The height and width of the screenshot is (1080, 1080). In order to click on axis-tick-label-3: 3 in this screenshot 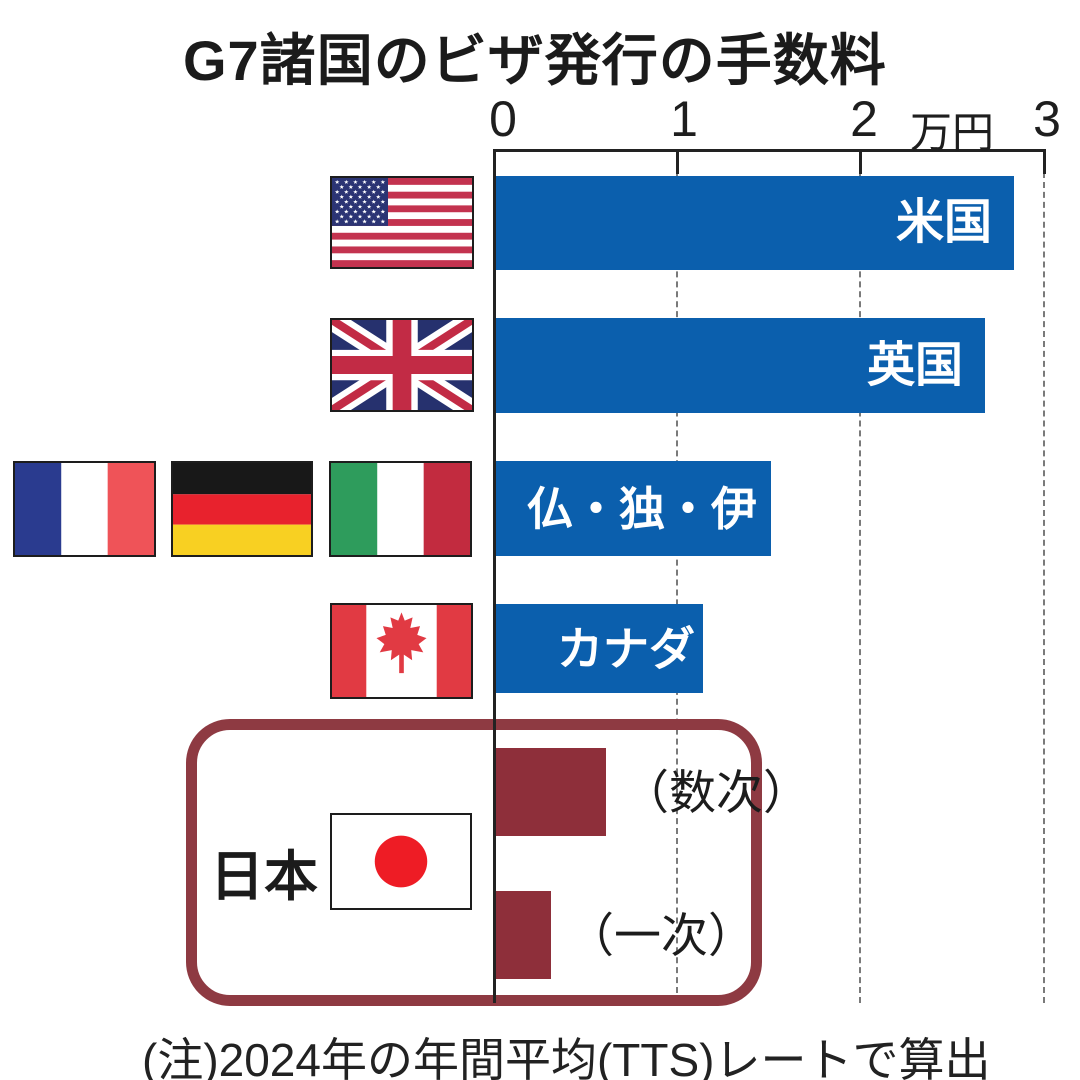, I will do `click(1047, 119)`.